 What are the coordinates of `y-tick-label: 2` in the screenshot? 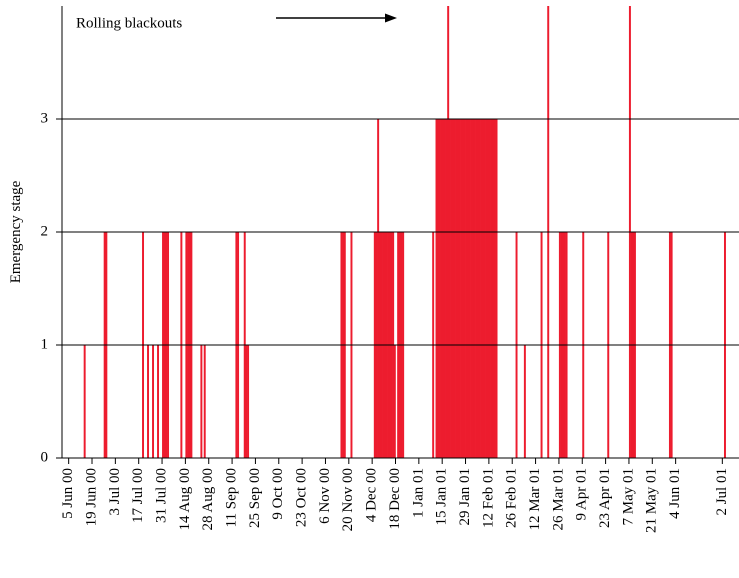 It's located at (45, 231).